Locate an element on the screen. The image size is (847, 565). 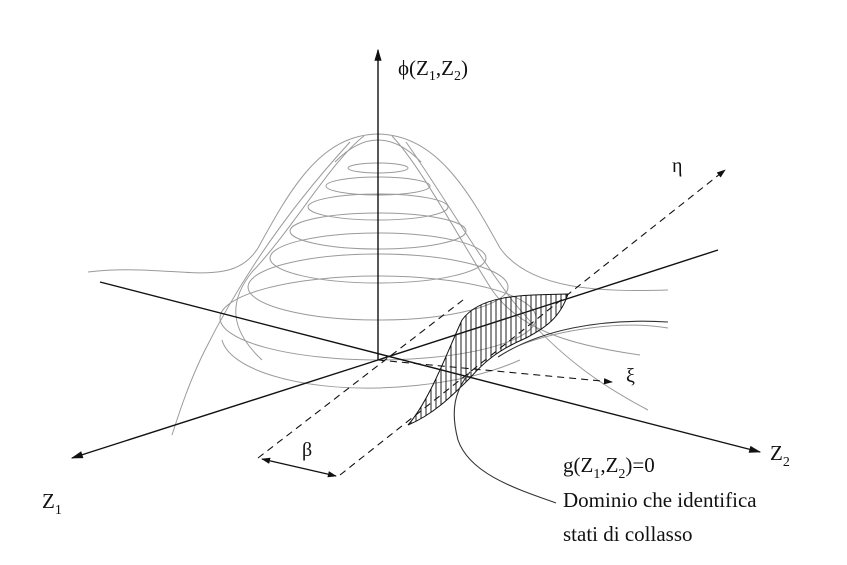
surface-tail-right is located at coordinates (594, 335).